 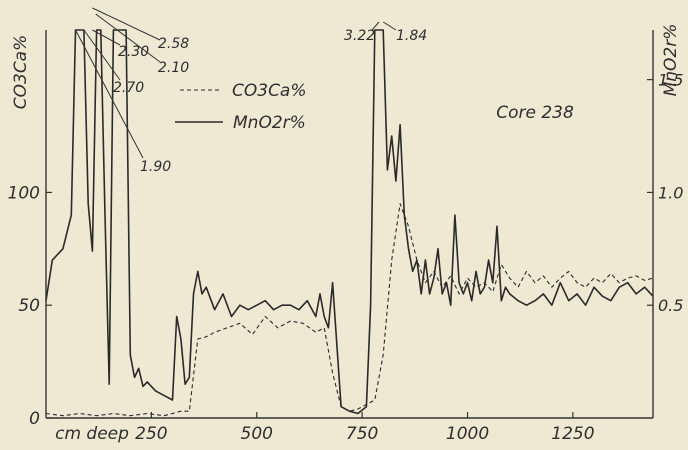 What do you see at coordinates (173, 68) in the screenshot?
I see `annotation-label: 2.10` at bounding box center [173, 68].